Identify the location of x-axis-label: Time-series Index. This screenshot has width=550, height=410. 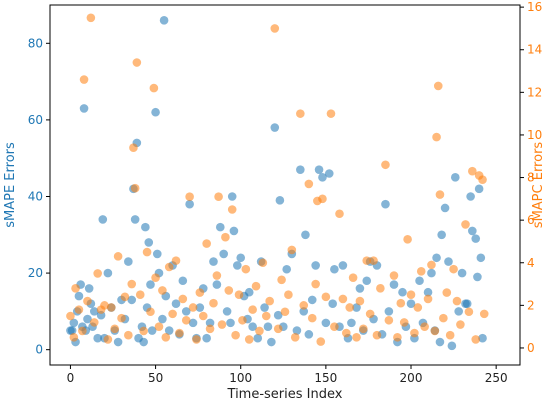
(285, 394).